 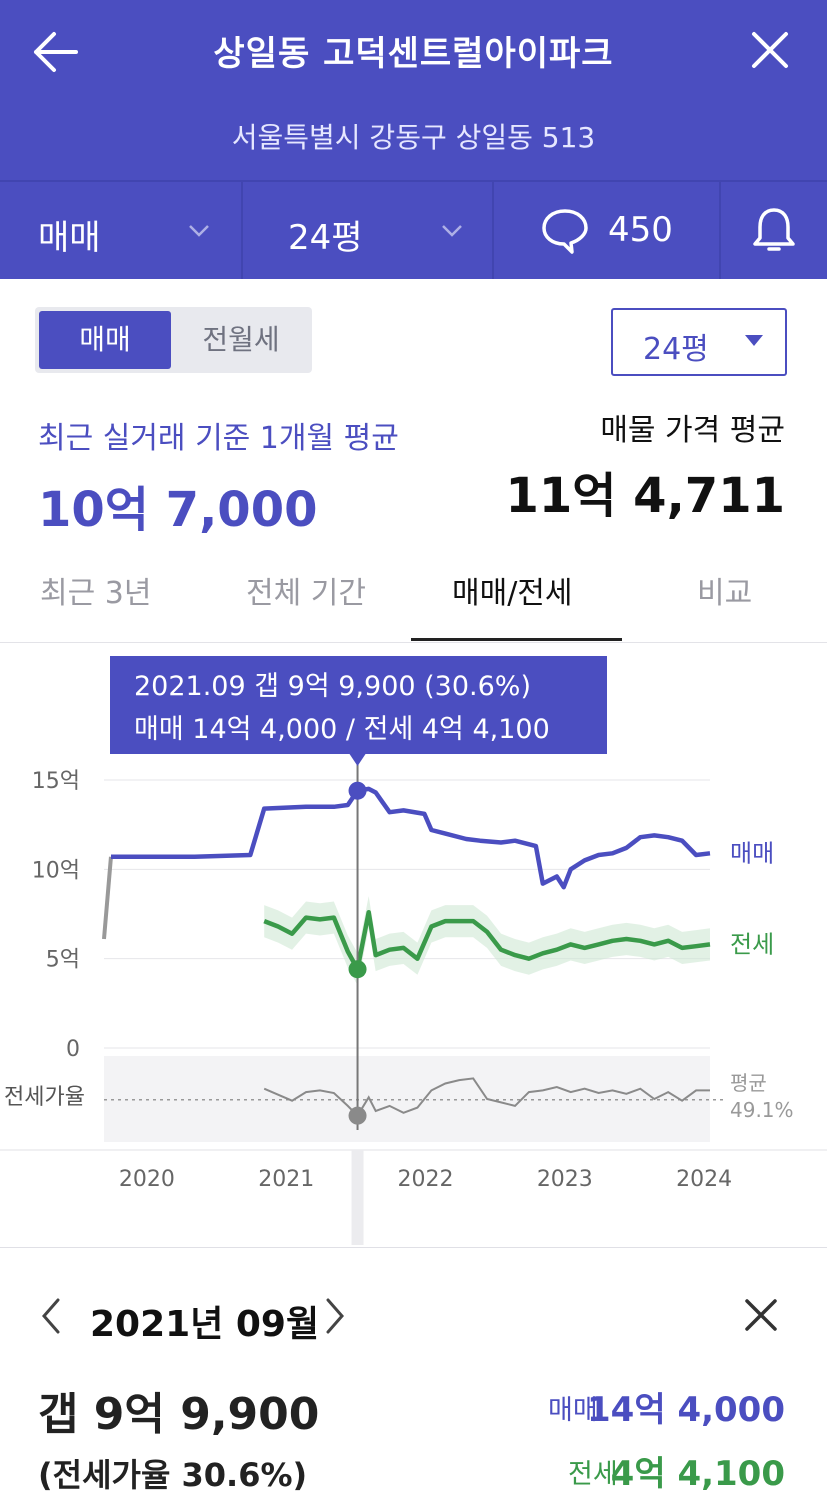 I want to click on address: 서울특별시 강동구 상일동 513, so click(x=413, y=137).